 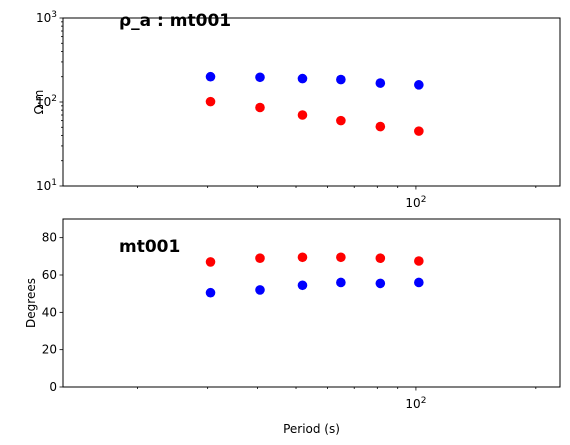 What do you see at coordinates (46, 101) in the screenshot?
I see `y-tick-label: 10²` at bounding box center [46, 101].